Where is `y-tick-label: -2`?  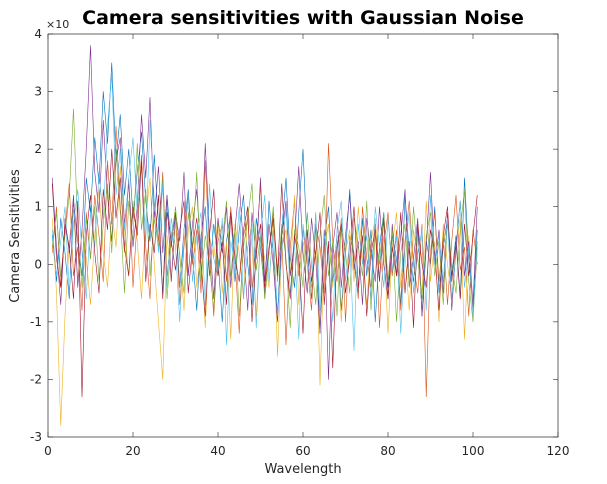
y-tick-label: -2 is located at coordinates (36, 379).